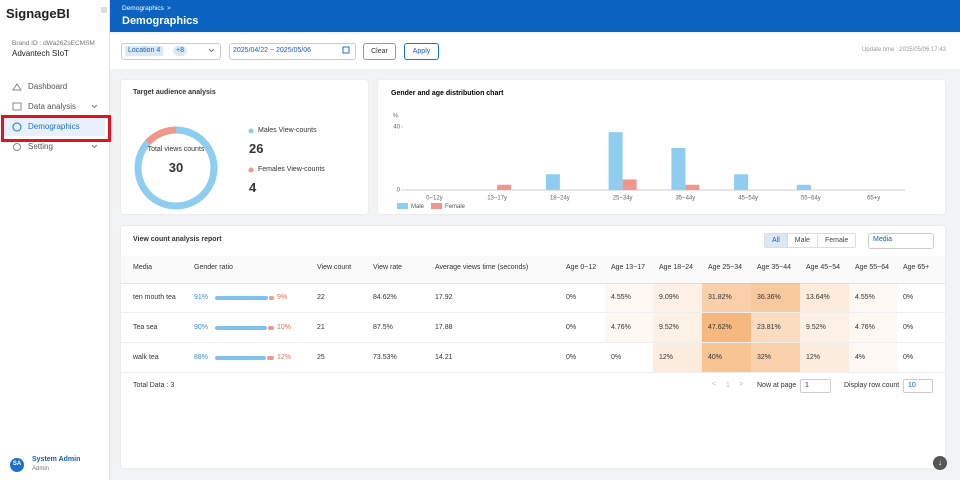  I want to click on x-tick-label: 25~34y, so click(623, 199).